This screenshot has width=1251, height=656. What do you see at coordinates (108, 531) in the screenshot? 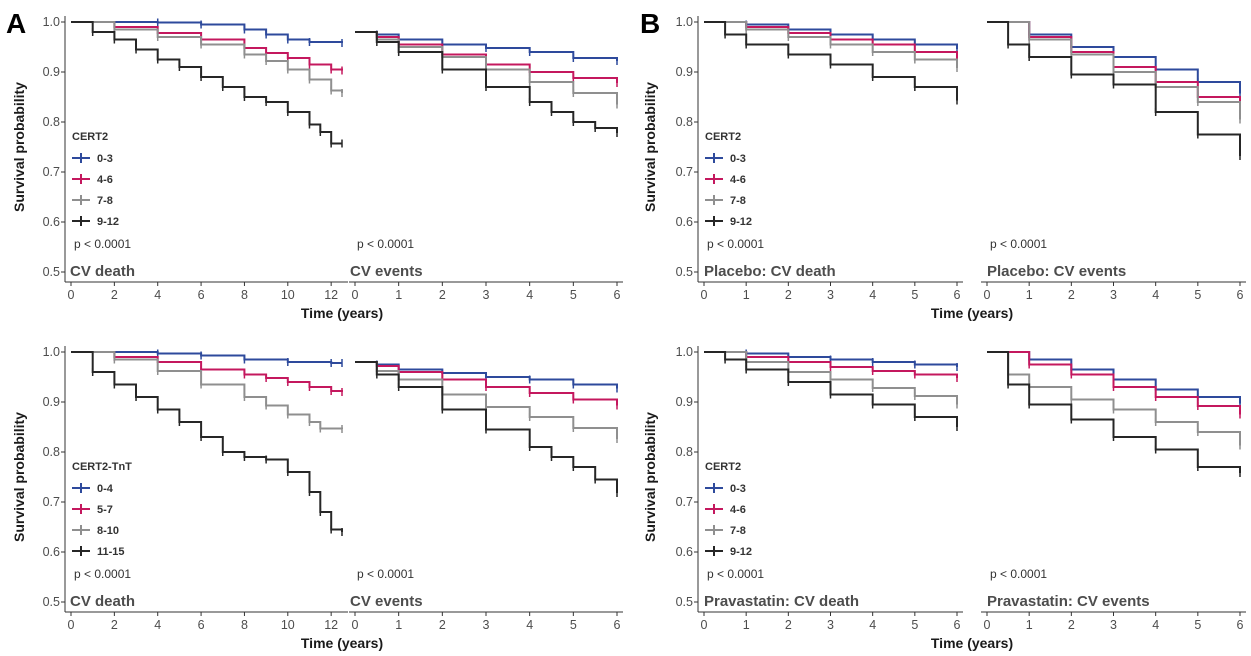
I see `legend-label: 8-10` at bounding box center [108, 531].